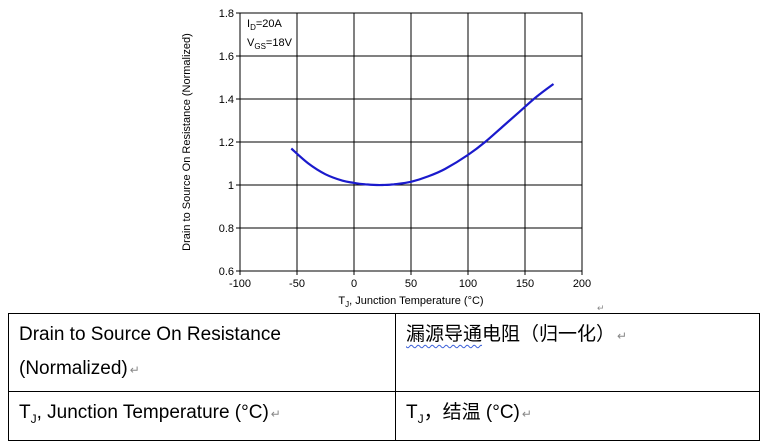  Describe the element at coordinates (444, 334) in the screenshot. I see `term-zh-part-a: 漏源导通` at that location.